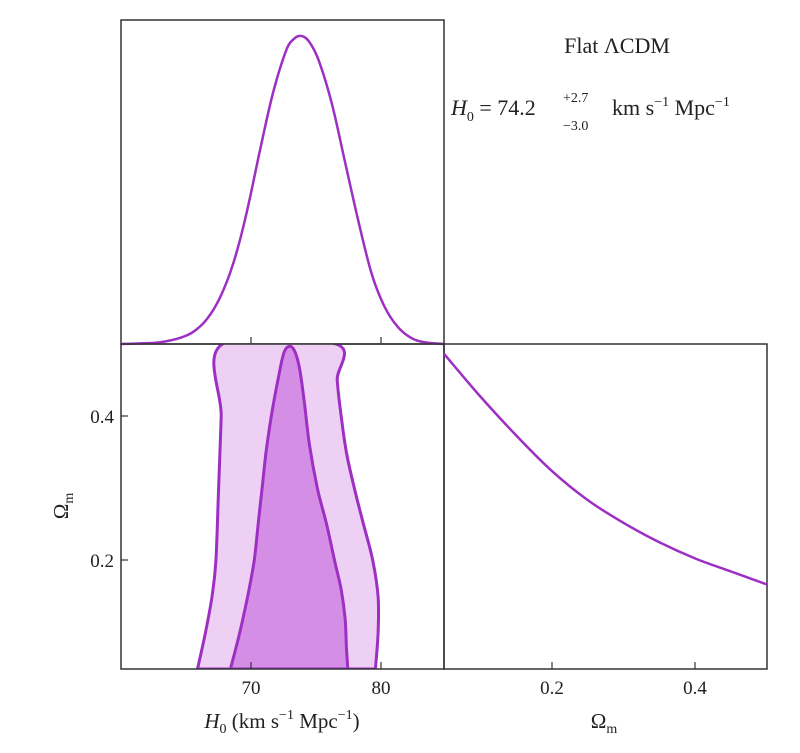 The width and height of the screenshot is (800, 753). Describe the element at coordinates (381, 688) in the screenshot. I see `x-tick-label-80: 80` at that location.